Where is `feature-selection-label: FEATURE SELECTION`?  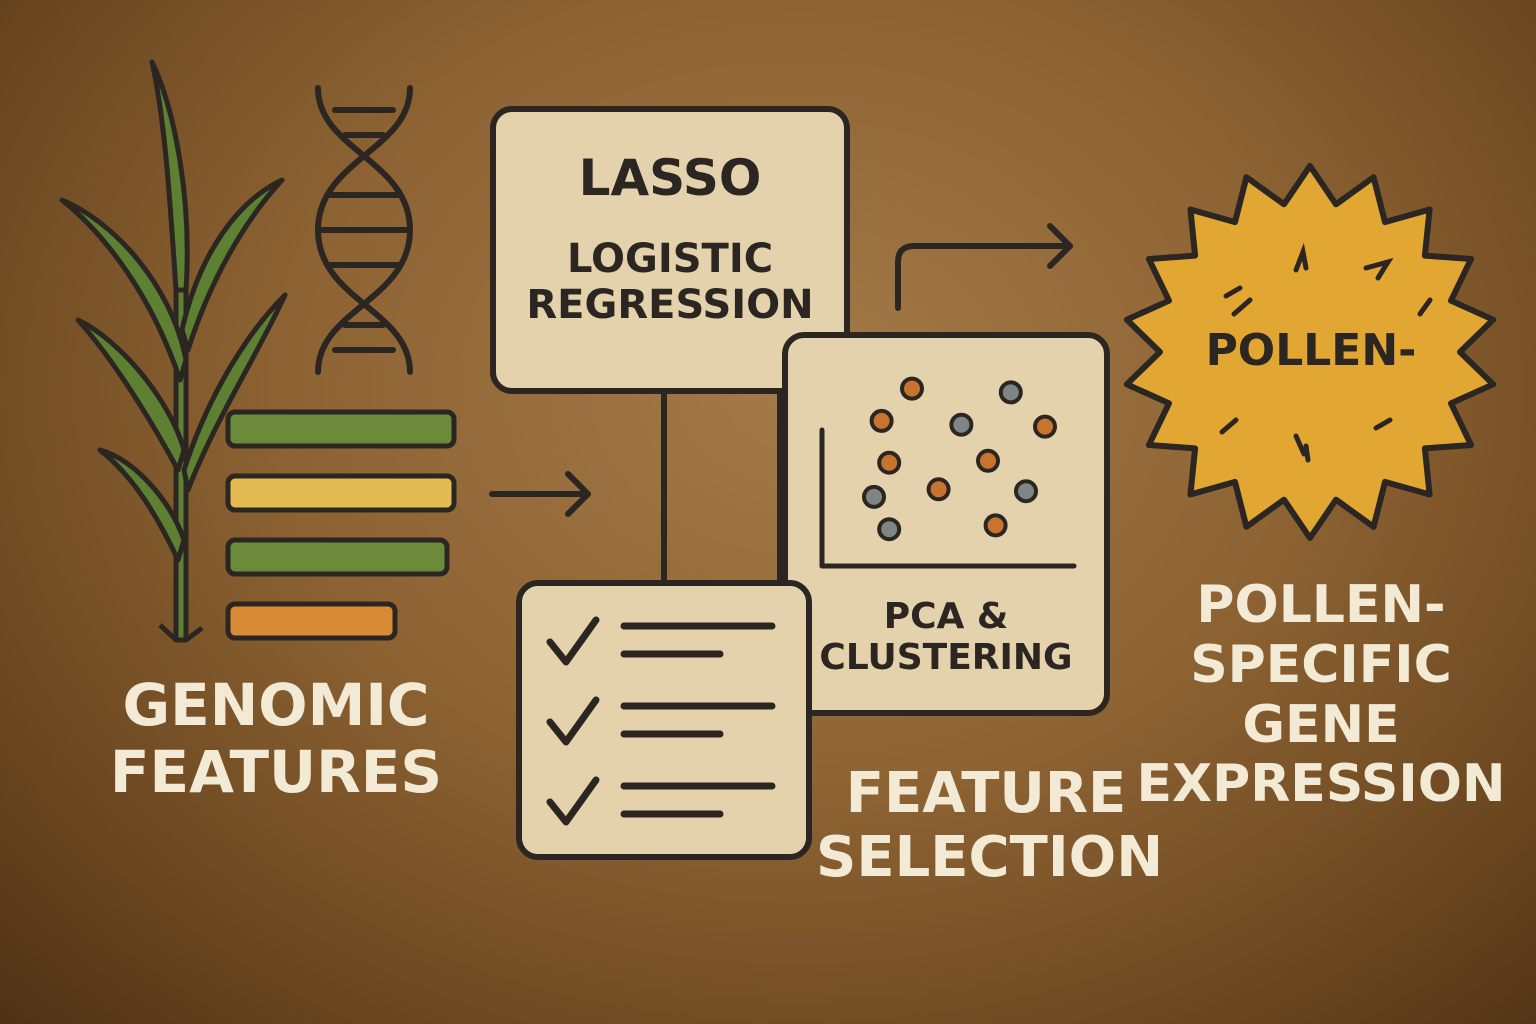
feature-selection-label: FEATURE SELECTION is located at coordinates (990, 826).